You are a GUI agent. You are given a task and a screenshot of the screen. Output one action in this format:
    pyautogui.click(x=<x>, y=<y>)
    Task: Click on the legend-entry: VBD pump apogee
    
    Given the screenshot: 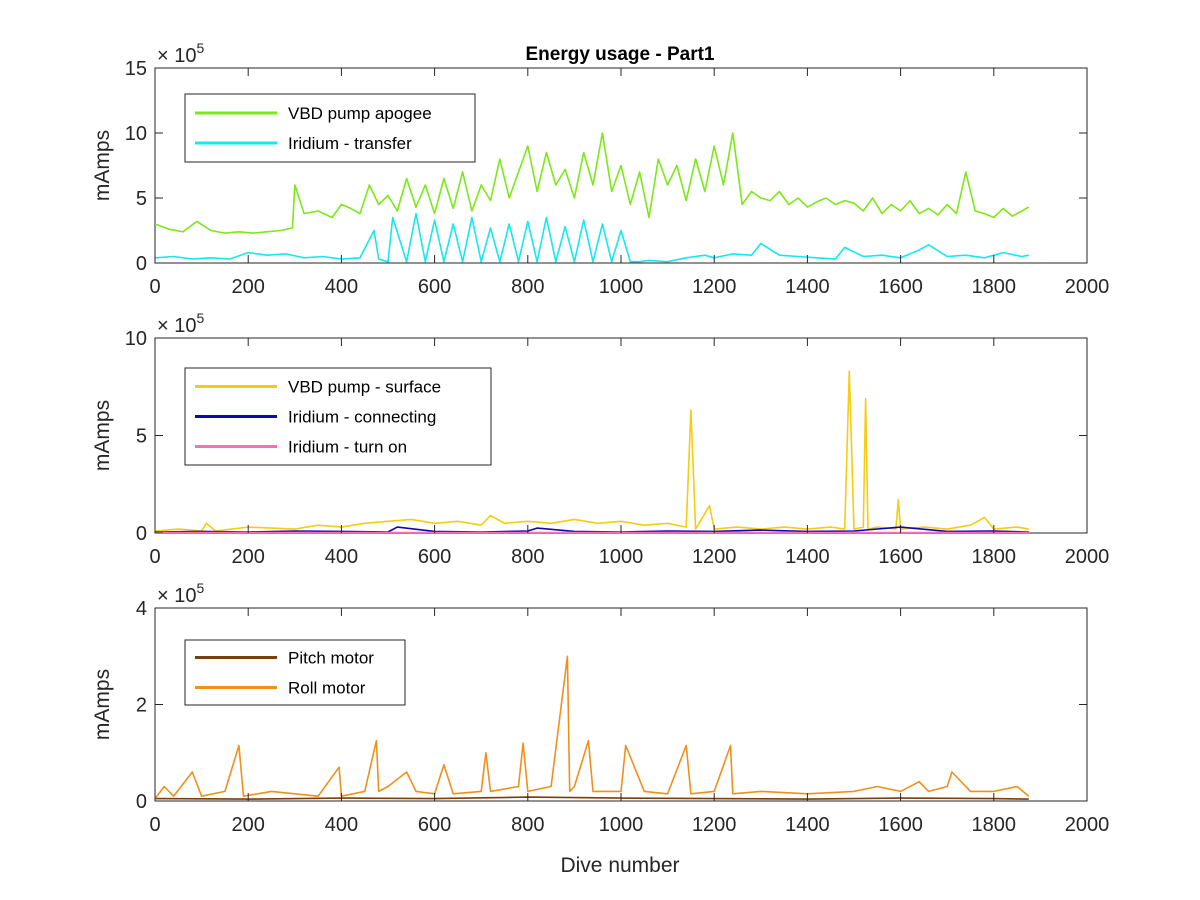 What is the action you would take?
    pyautogui.click(x=360, y=113)
    